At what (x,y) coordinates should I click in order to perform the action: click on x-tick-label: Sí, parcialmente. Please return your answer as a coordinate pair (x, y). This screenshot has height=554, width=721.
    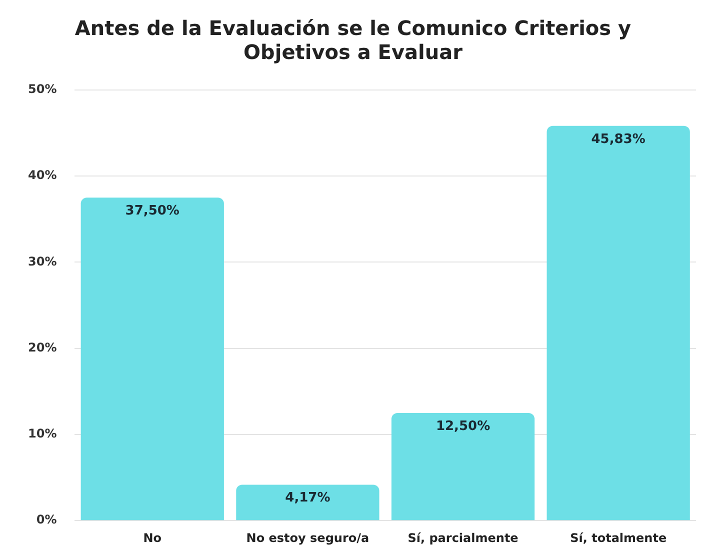
    Looking at the image, I should click on (463, 537).